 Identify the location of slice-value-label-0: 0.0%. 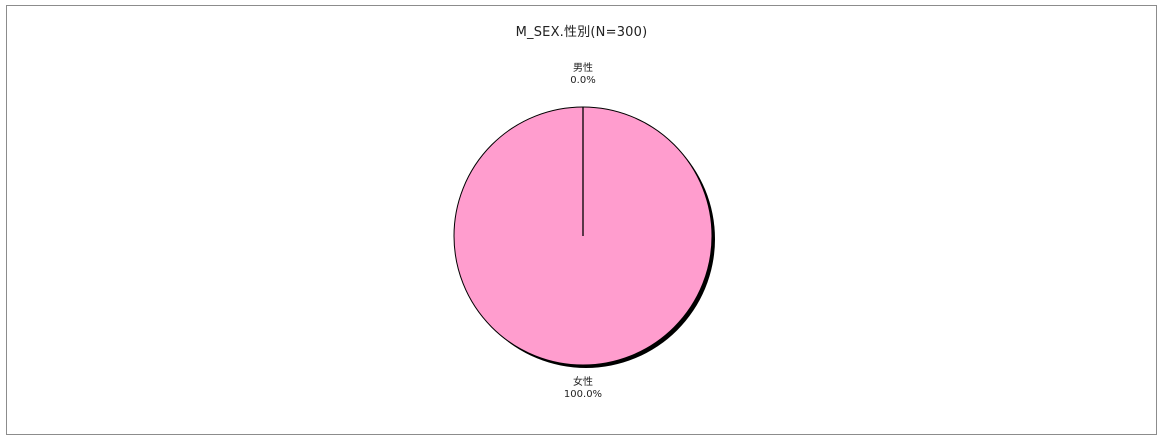
(582, 80).